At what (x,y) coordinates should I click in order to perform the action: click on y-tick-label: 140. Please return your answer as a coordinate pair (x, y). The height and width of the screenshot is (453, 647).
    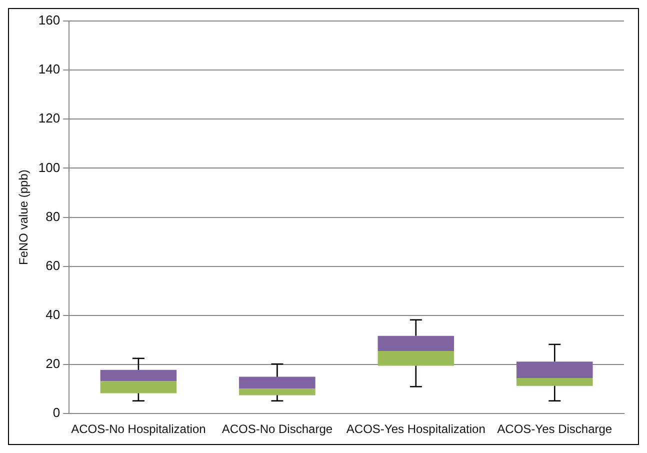
    Looking at the image, I should click on (49, 69).